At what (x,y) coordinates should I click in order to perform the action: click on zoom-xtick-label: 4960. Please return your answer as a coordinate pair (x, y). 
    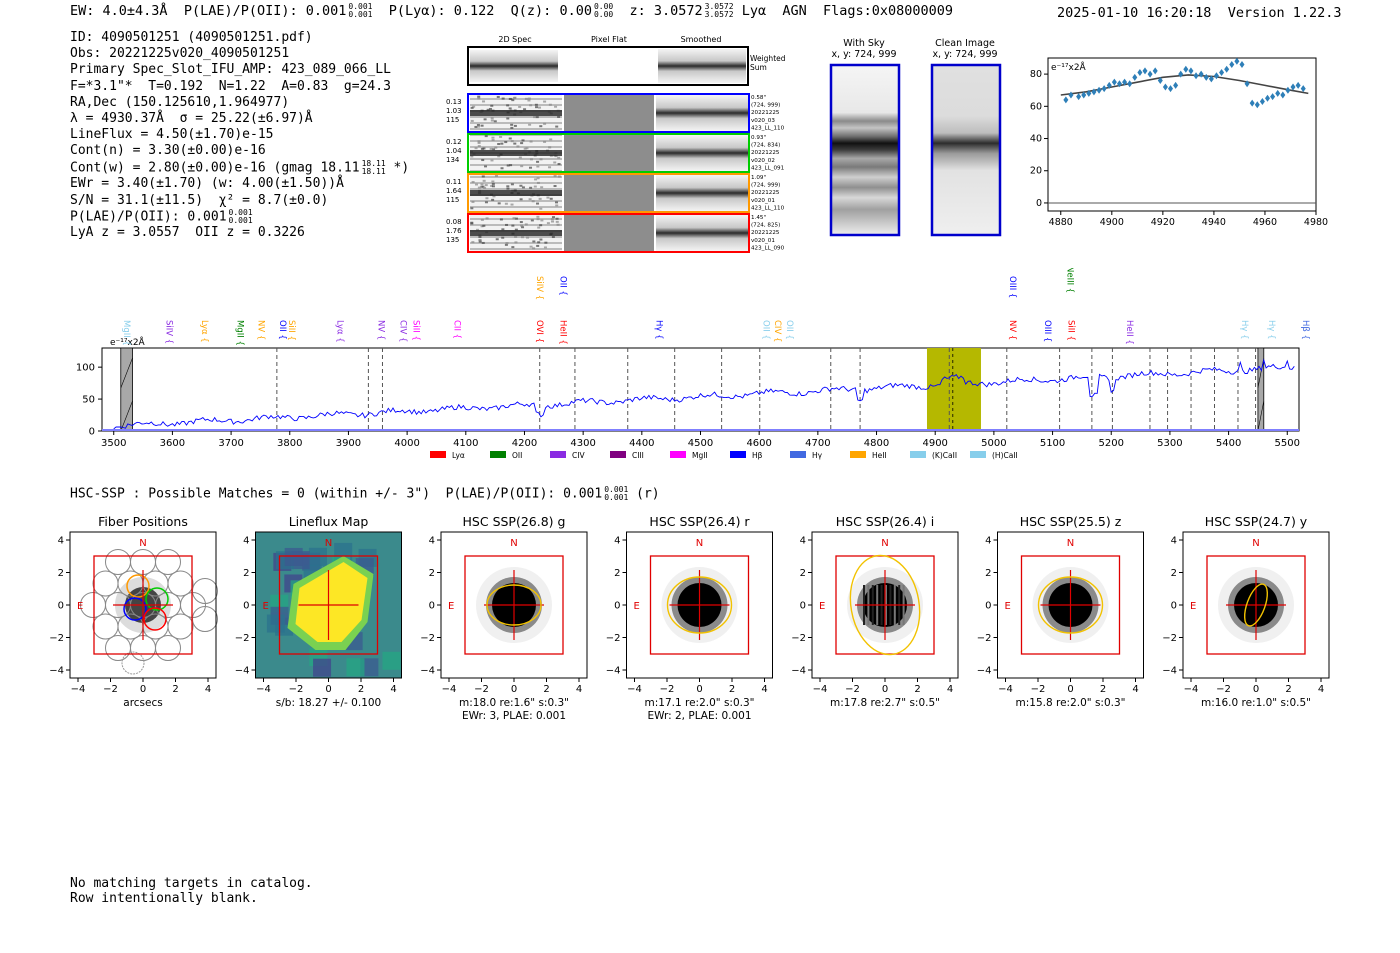
    Looking at the image, I should click on (1265, 222).